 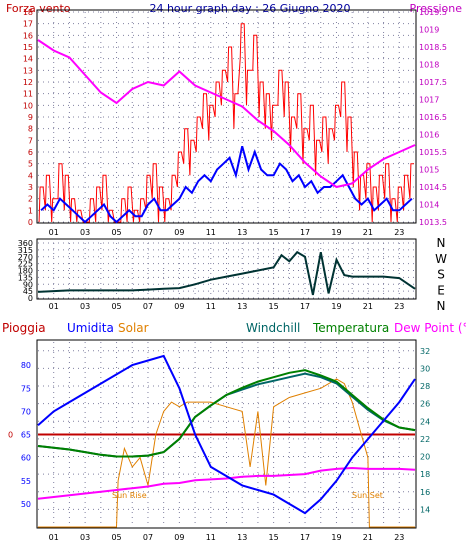 I want to click on compass-letter: W, so click(x=441, y=259).